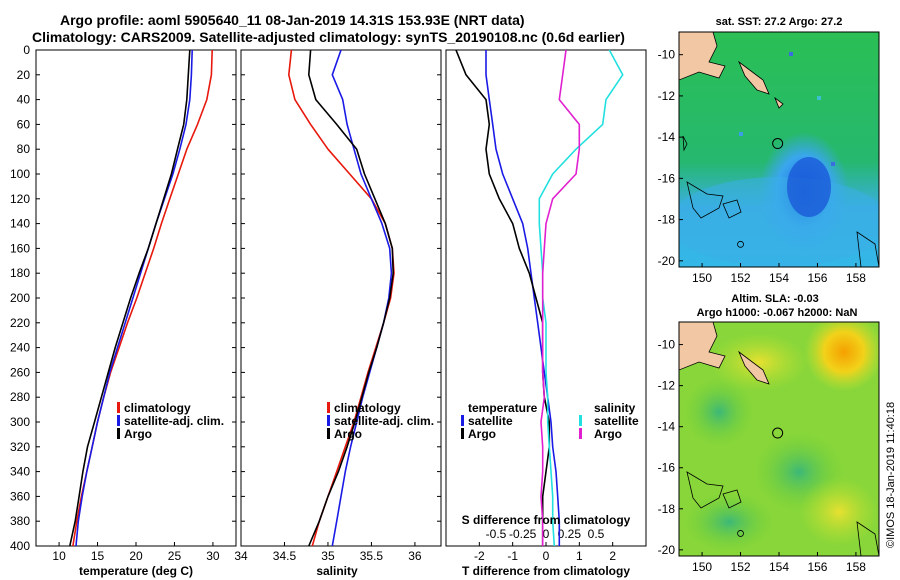 Image resolution: width=900 pixels, height=580 pixels. I want to click on depth-tick-label: 220, so click(20, 323).